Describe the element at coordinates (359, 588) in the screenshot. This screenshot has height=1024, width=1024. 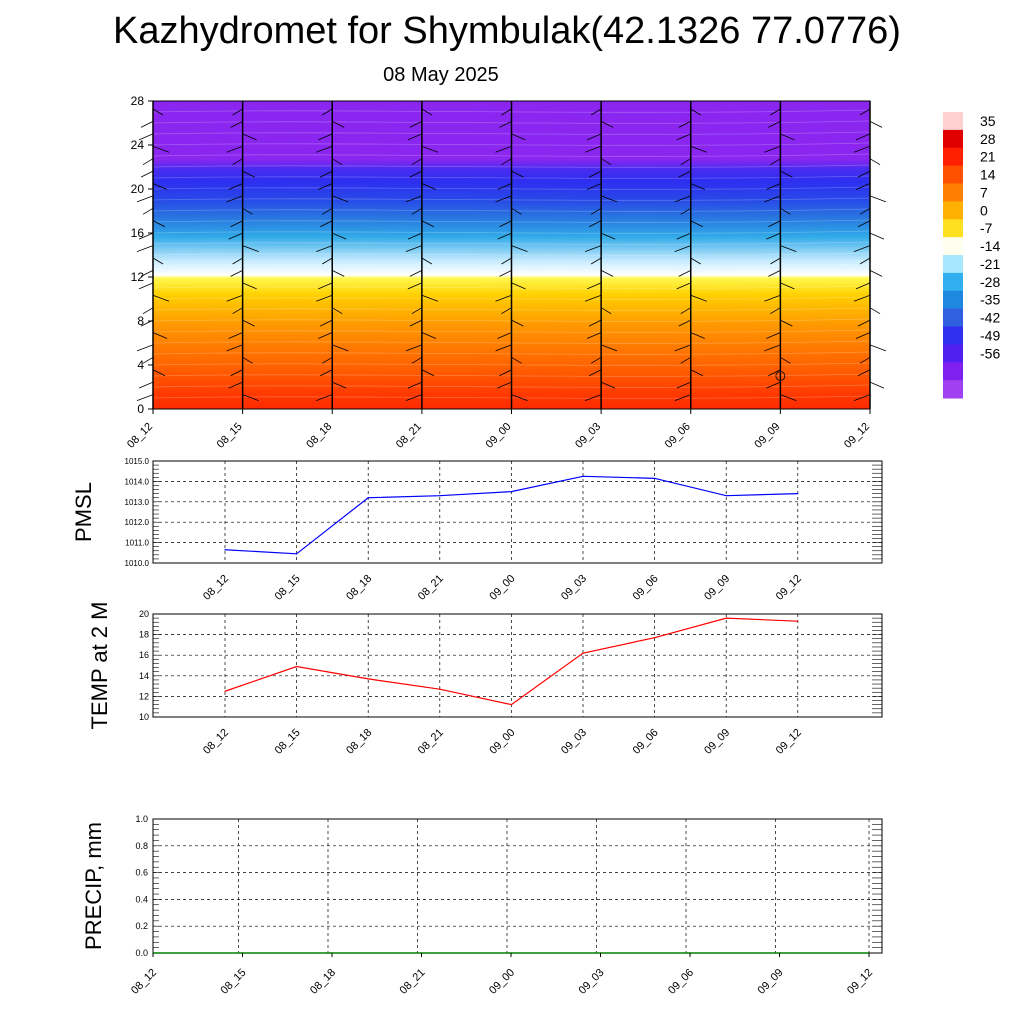
I see `x-tick-label: 08_18` at that location.